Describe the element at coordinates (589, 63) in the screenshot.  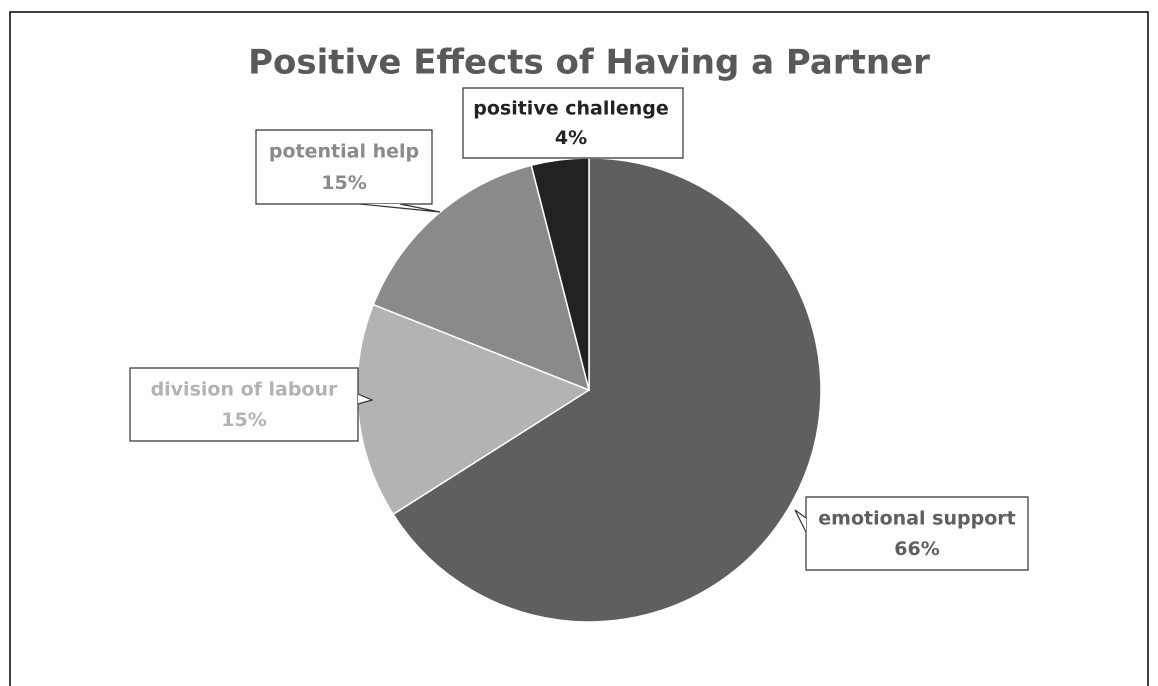
I see `chart-title: Positive Effects of Having a Partner` at that location.